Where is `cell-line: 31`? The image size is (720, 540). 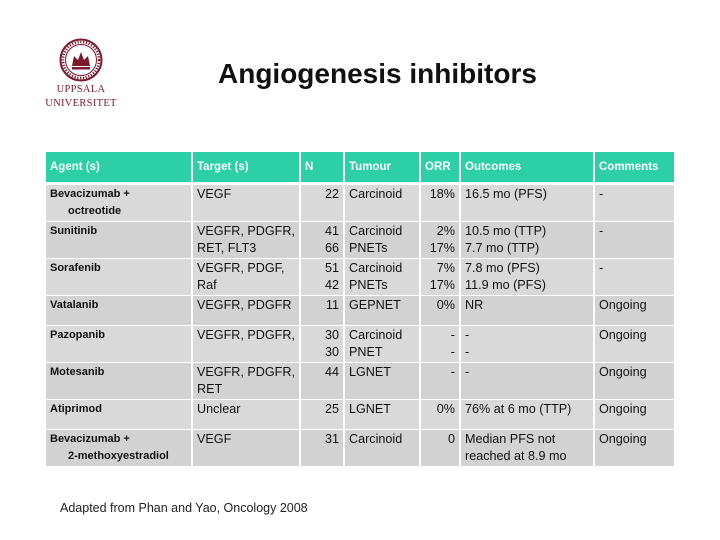 cell-line: 31 is located at coordinates (331, 439).